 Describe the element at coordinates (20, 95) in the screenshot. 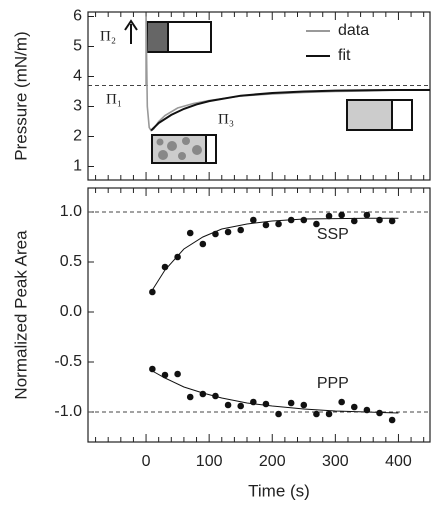

I see `y-axis-label: Pressure (mN/m)` at that location.